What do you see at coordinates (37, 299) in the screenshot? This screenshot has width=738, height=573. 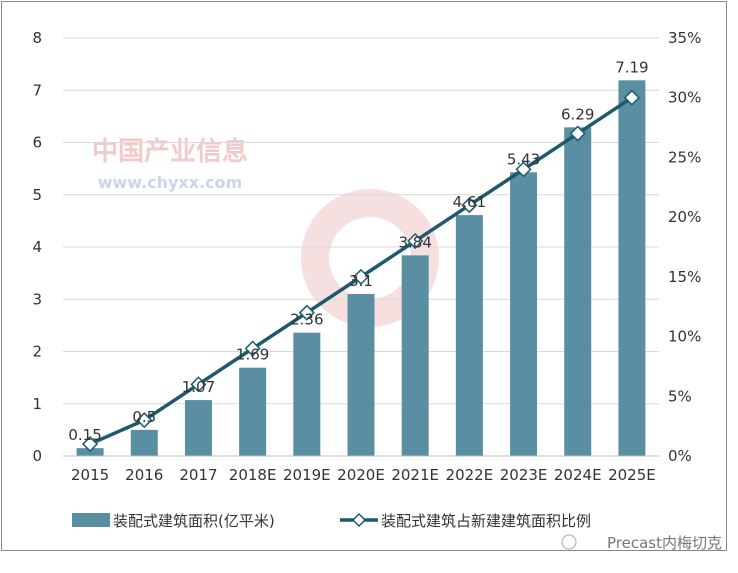 I see `left-tick-label: 3` at bounding box center [37, 299].